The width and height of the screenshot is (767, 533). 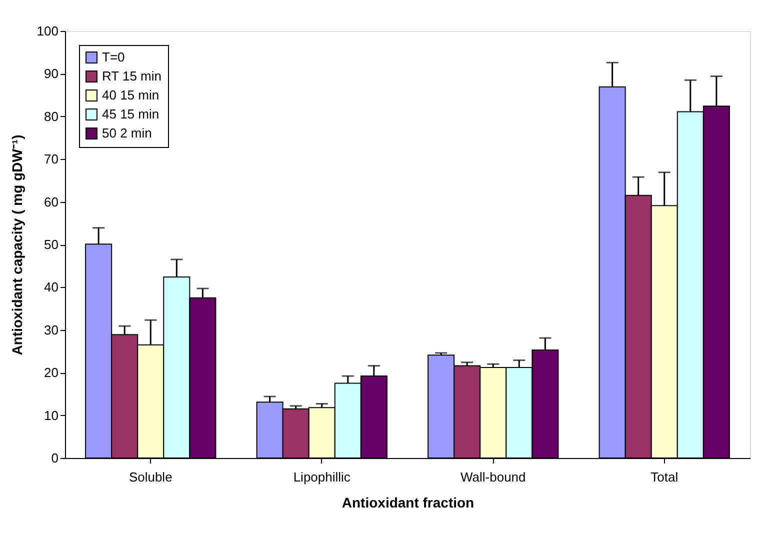 I want to click on x-tick-label: Soluble, so click(x=150, y=477).